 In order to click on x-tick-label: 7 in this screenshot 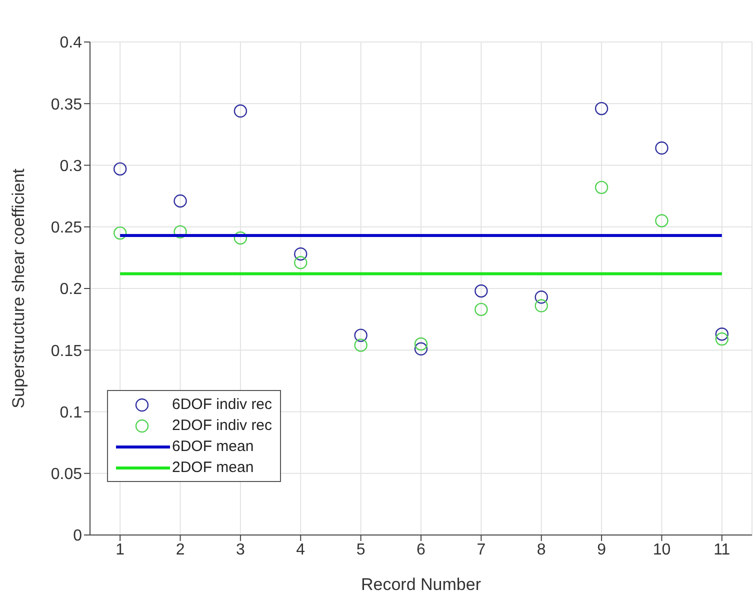, I will do `click(481, 549)`.